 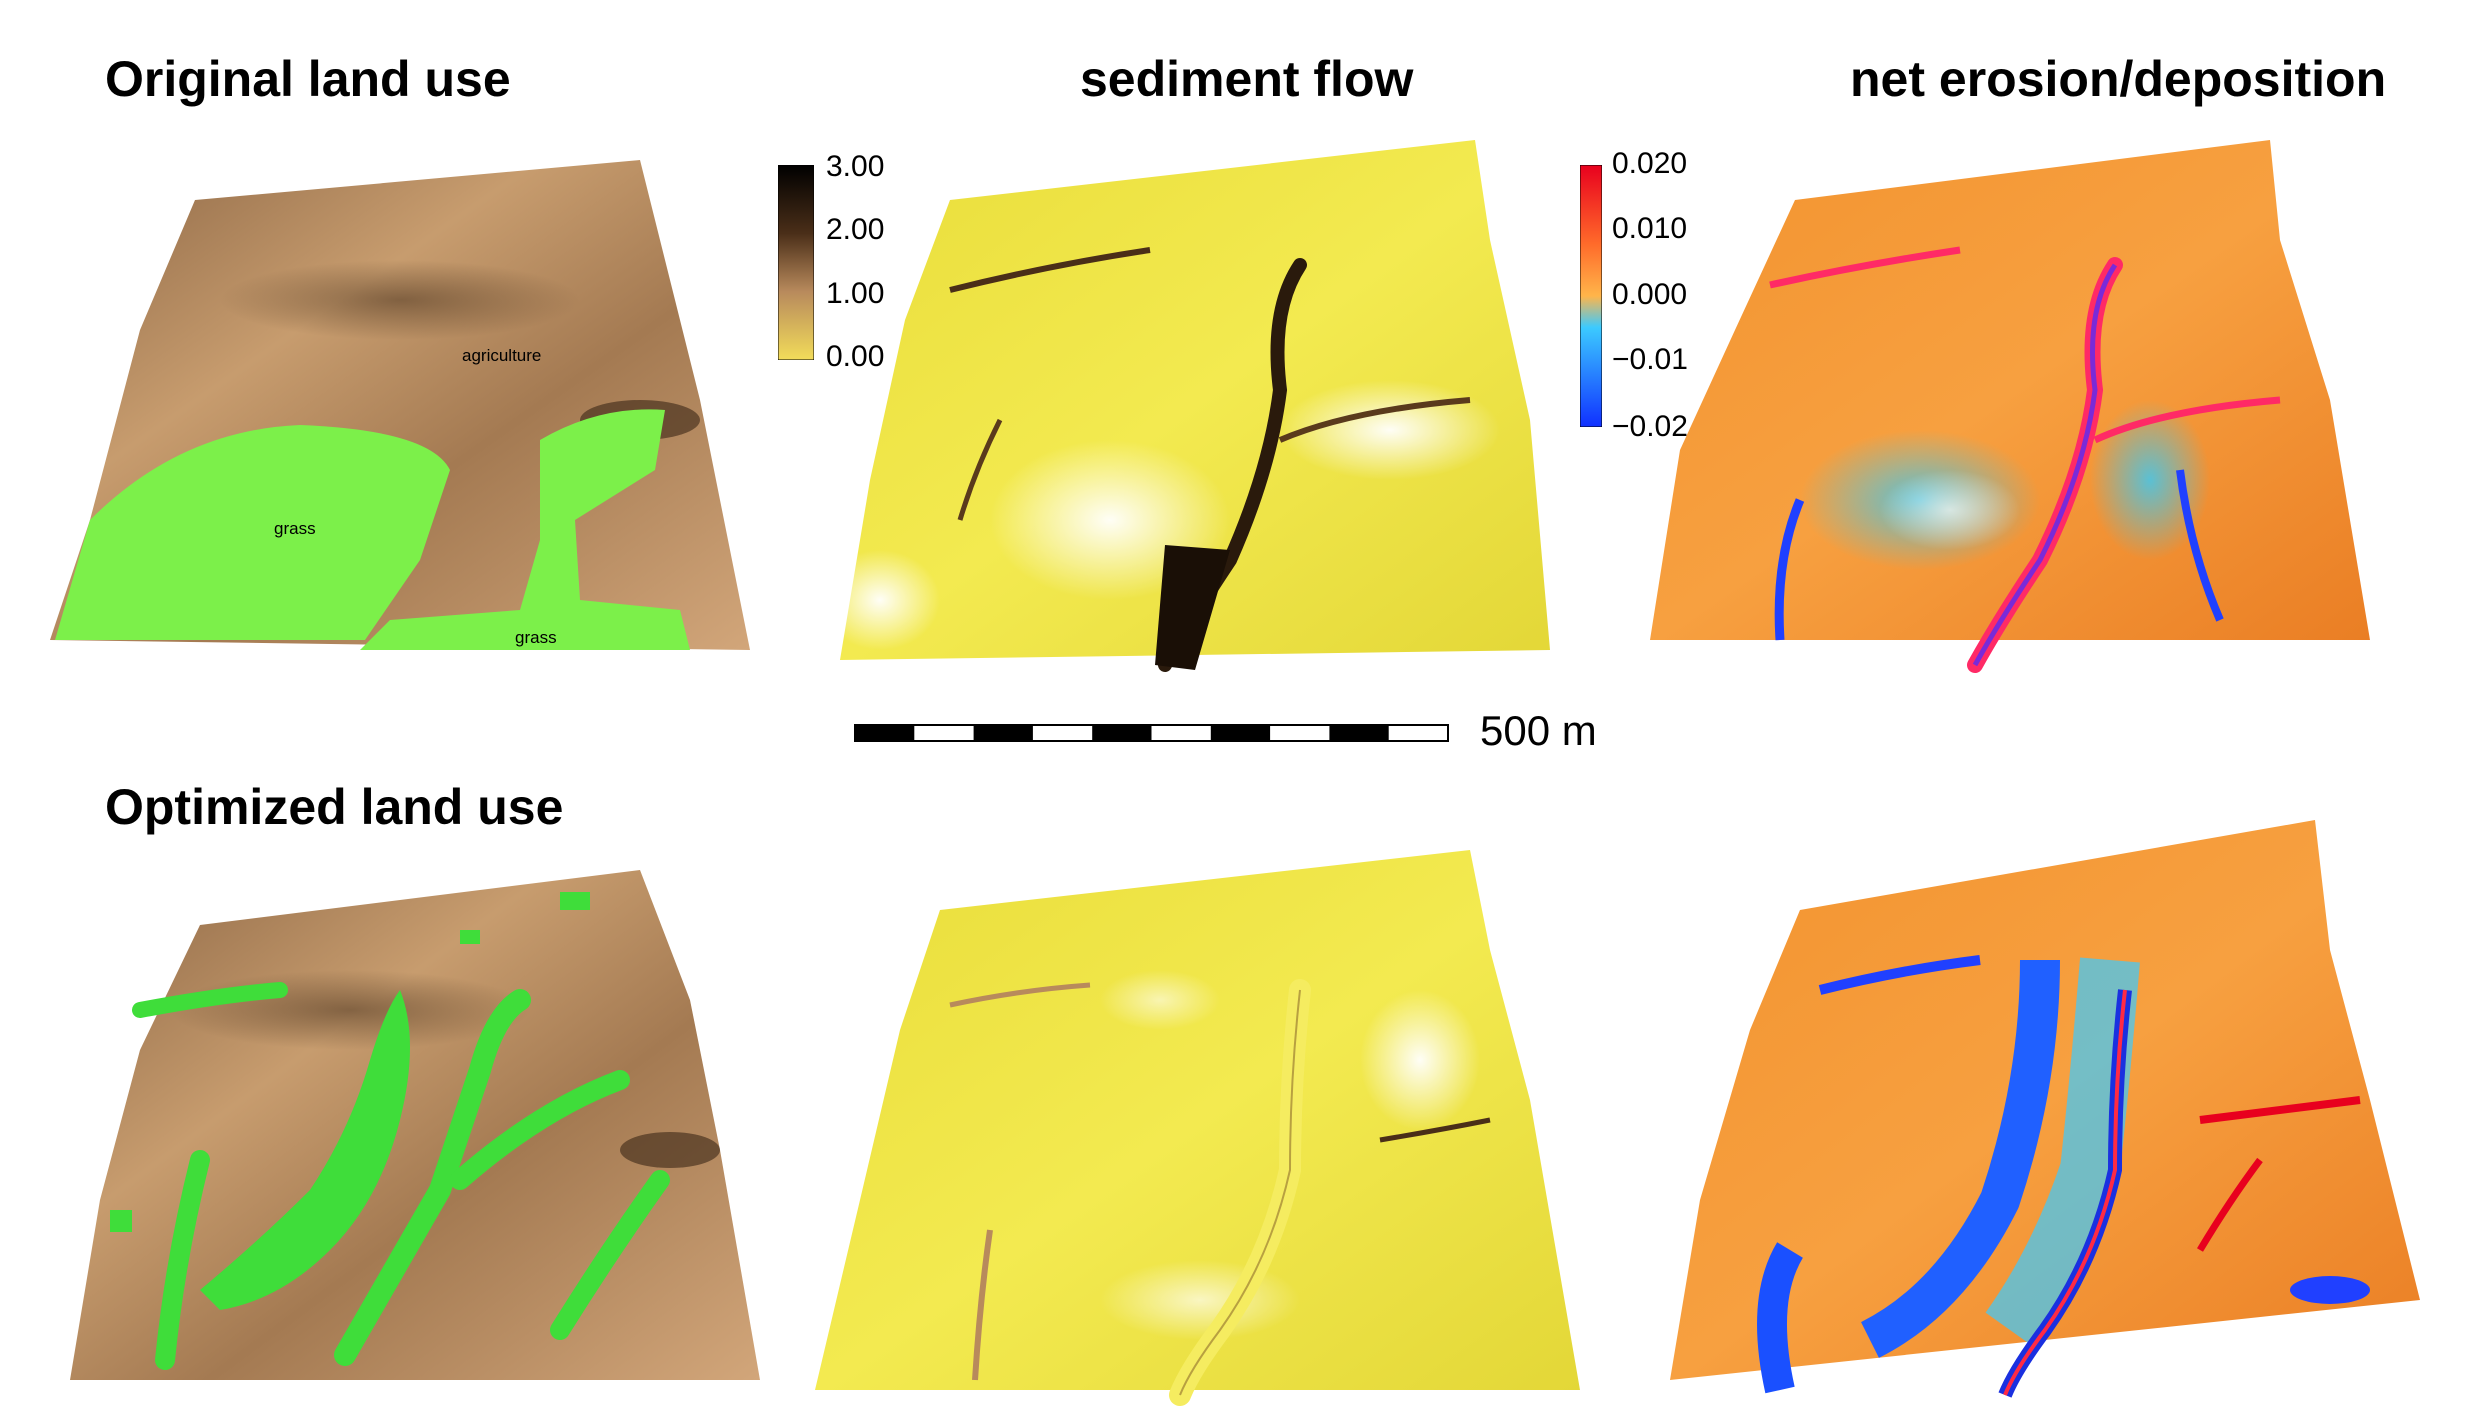 I want to click on label-grass-left: grass, so click(x=295, y=528).